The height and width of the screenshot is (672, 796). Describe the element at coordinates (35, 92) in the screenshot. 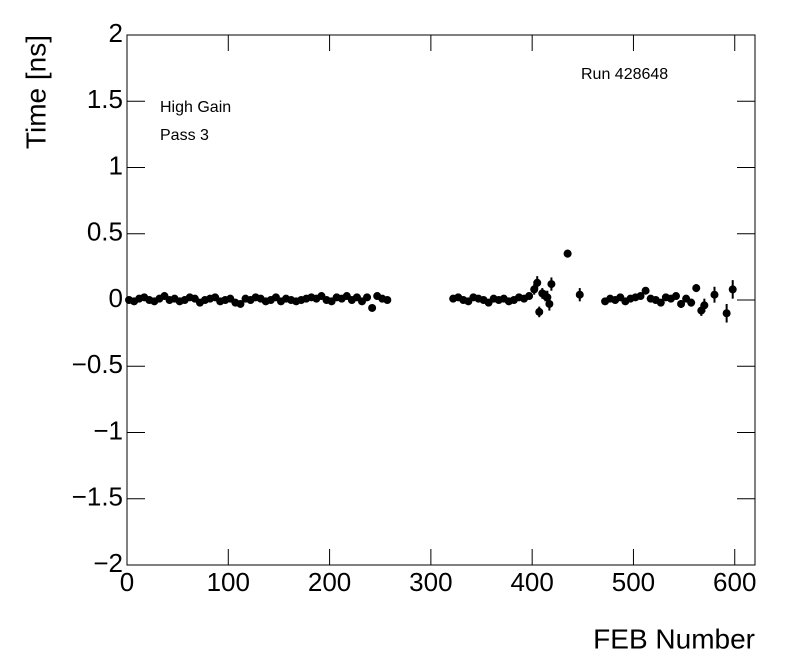

I see `y-axis-title: Time [ns]` at that location.